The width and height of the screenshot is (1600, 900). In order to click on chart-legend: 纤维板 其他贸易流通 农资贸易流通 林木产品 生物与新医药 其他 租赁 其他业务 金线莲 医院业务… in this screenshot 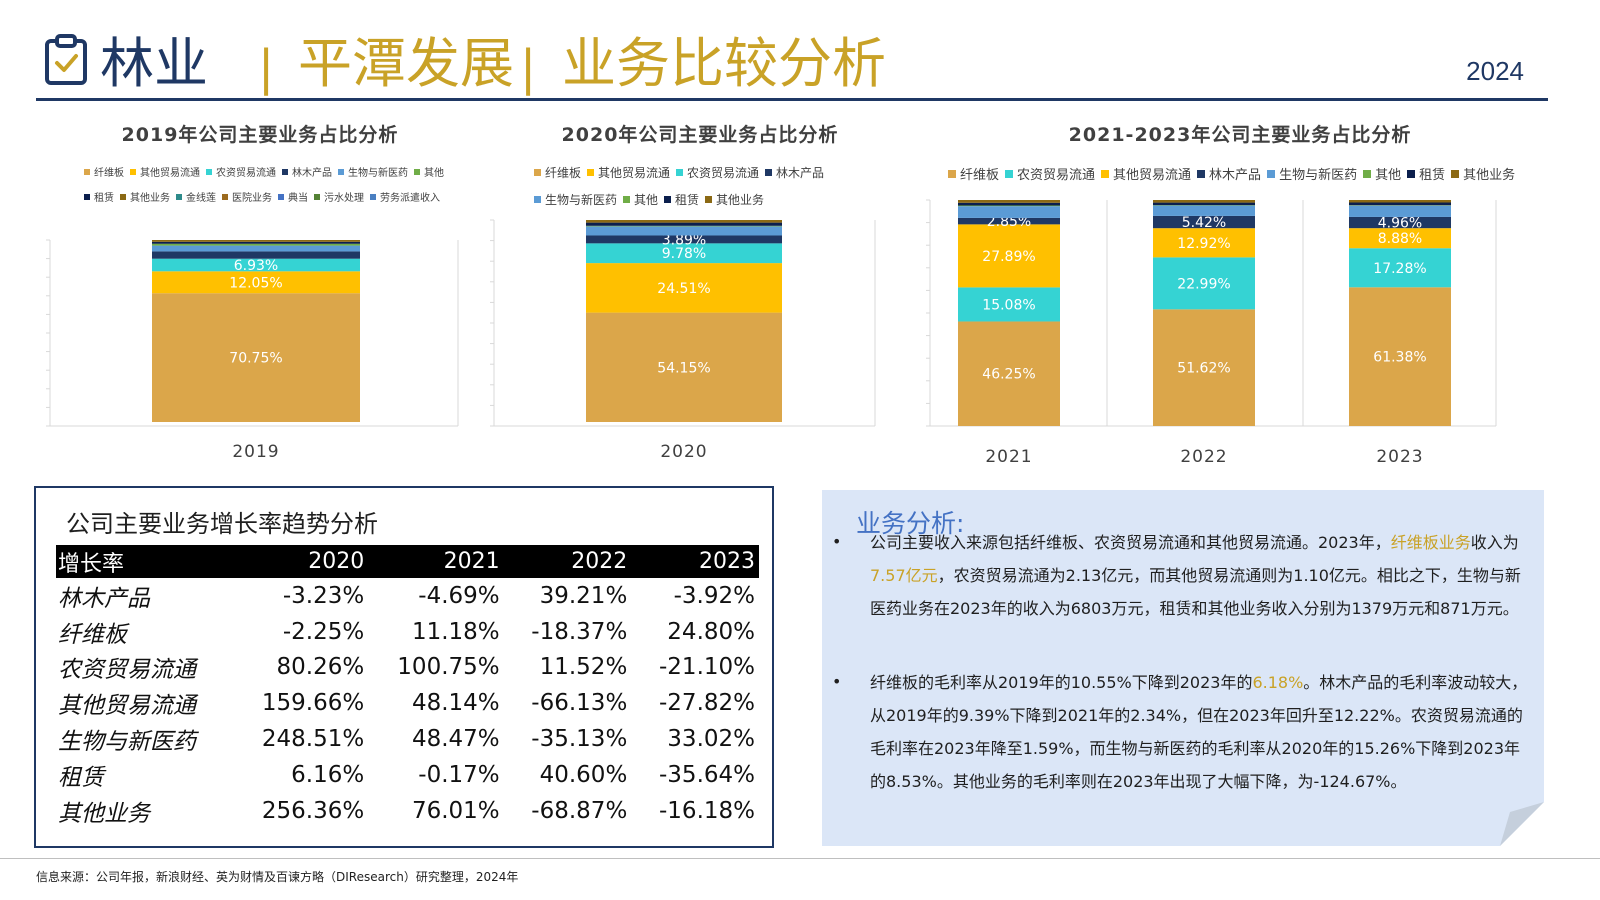, I will do `click(274, 184)`.